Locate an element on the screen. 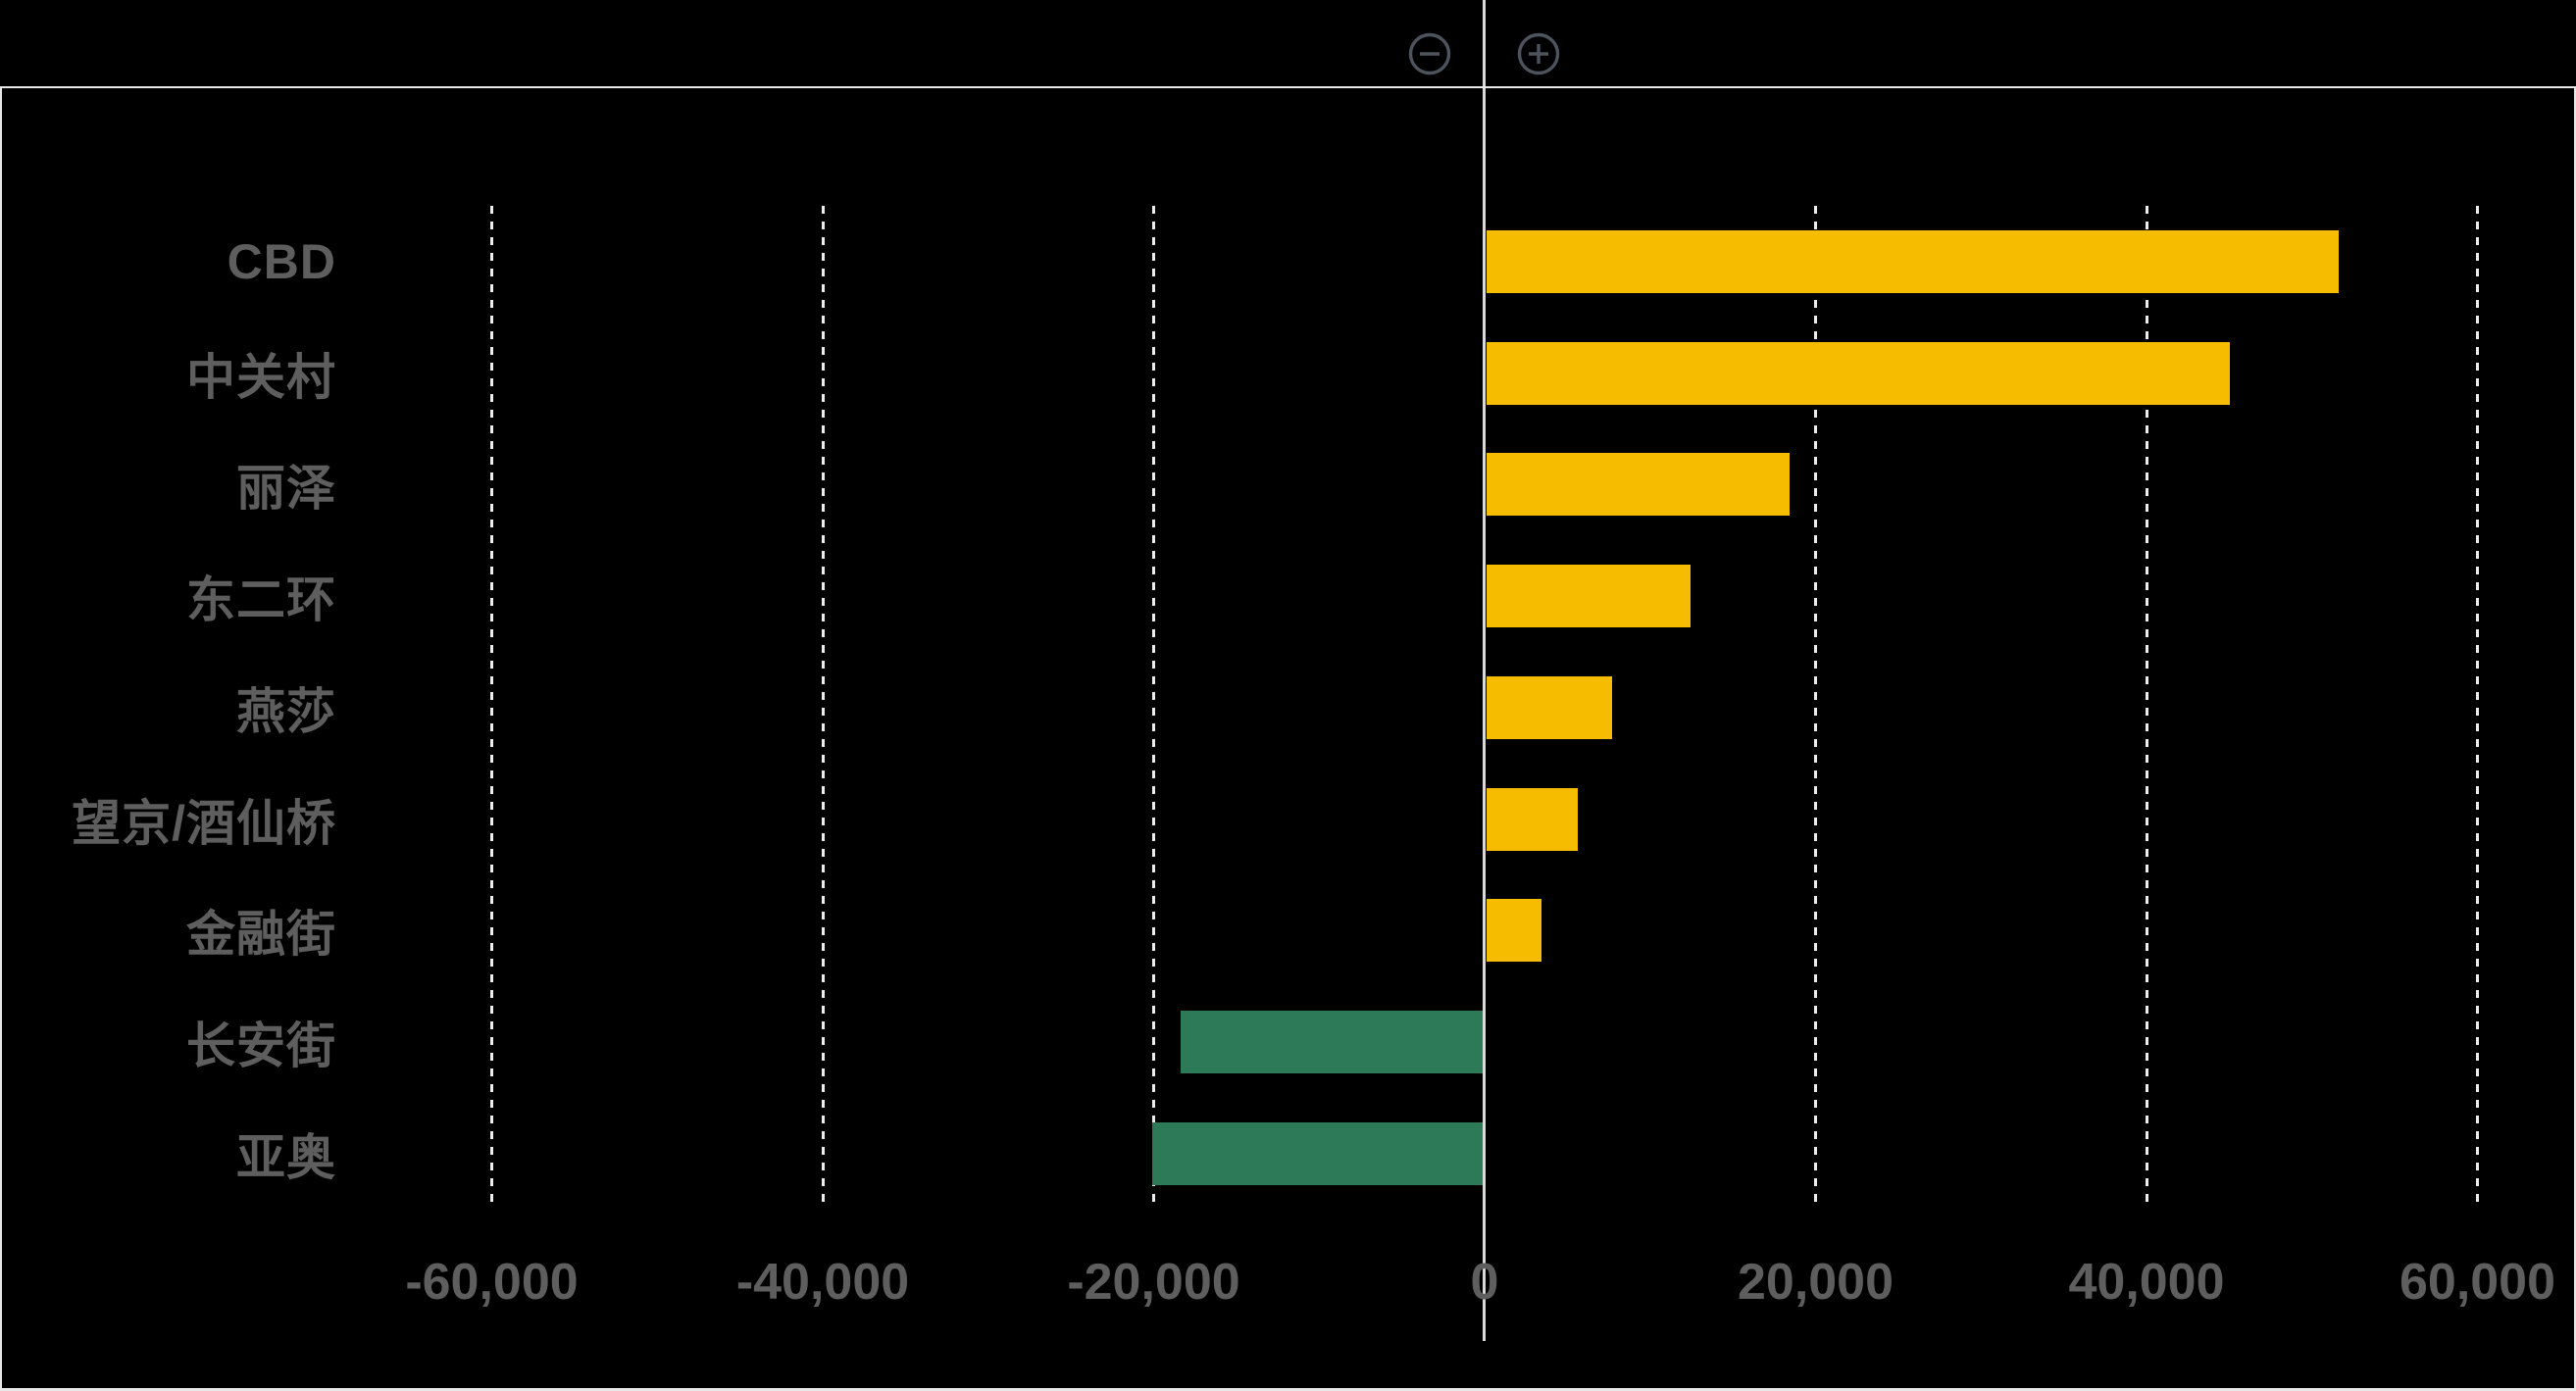 The width and height of the screenshot is (2576, 1391). x-tick-label: 20,000 is located at coordinates (1815, 1282).